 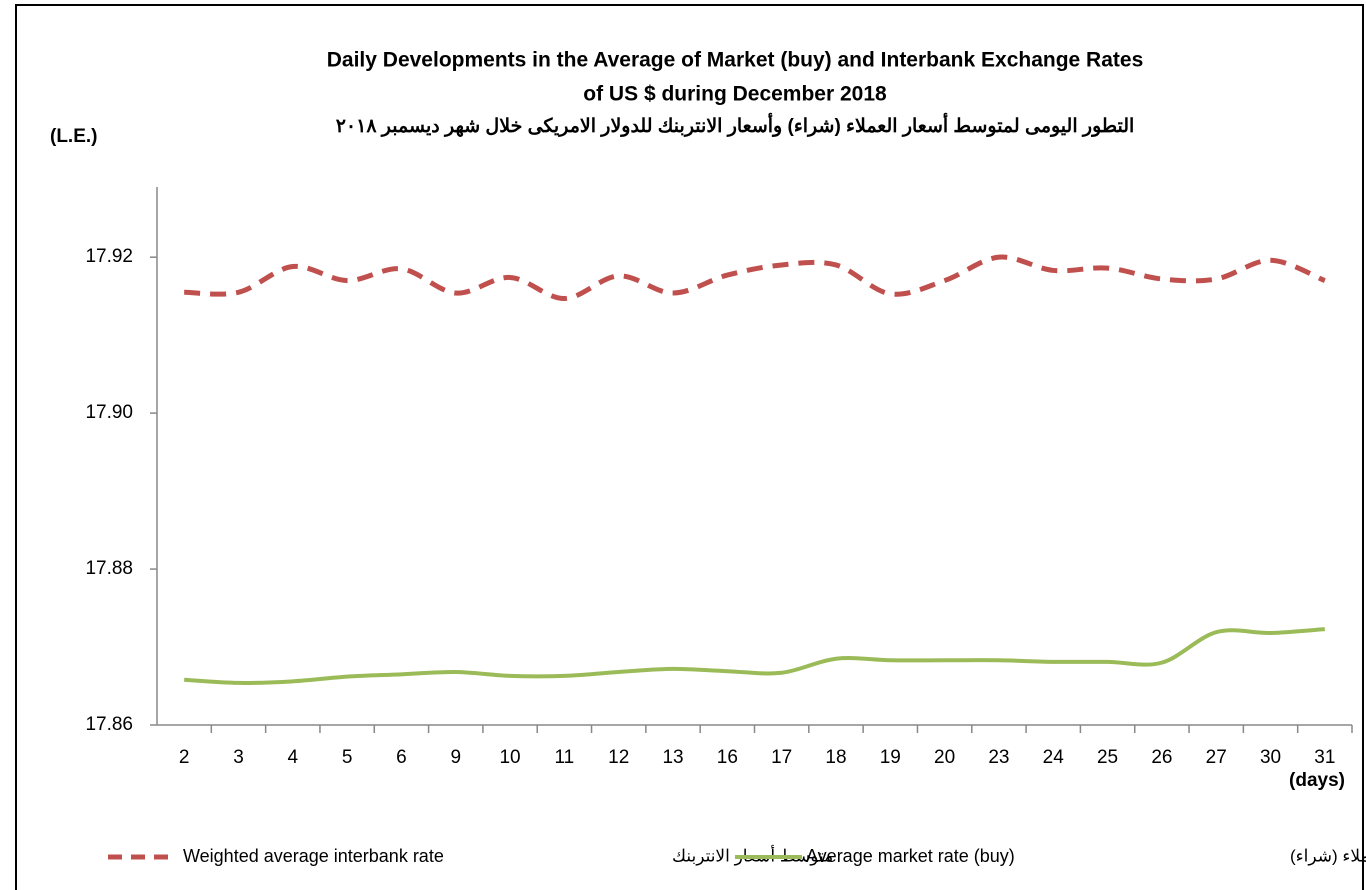 I want to click on x-tick-label: 12, so click(x=618, y=757).